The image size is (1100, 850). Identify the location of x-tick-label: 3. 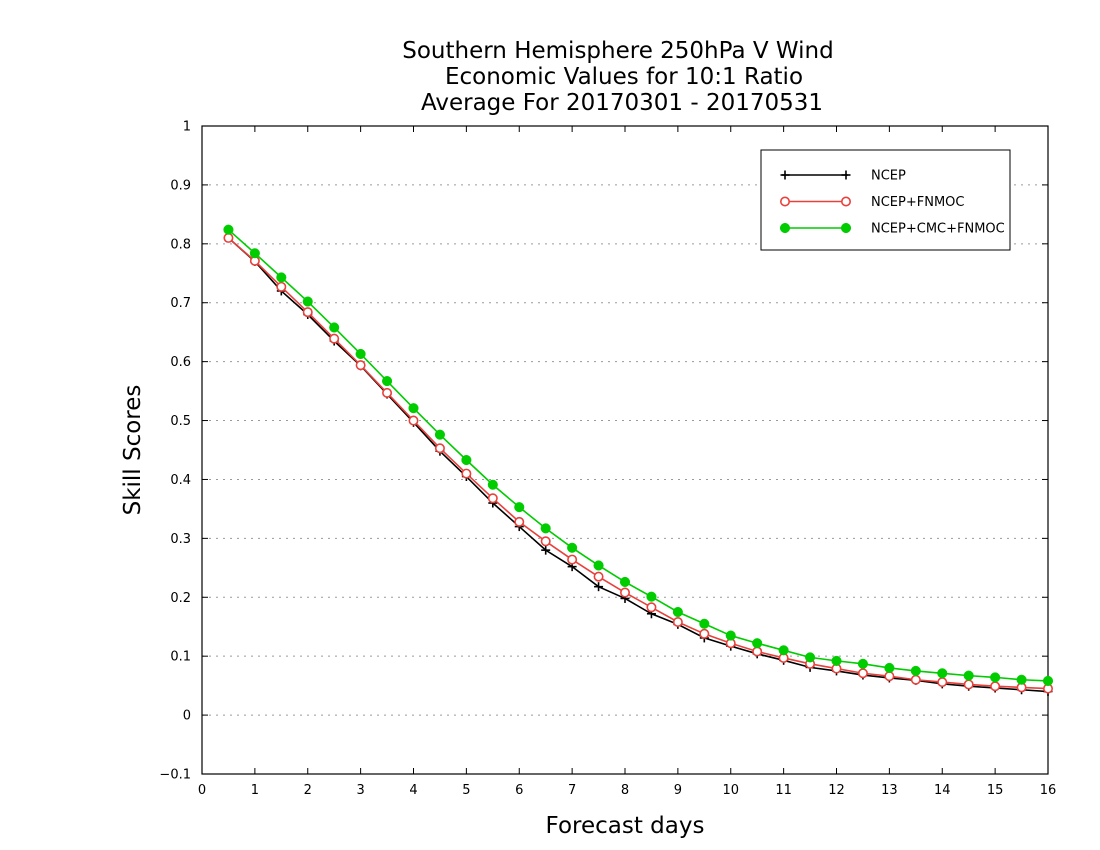
(360, 790).